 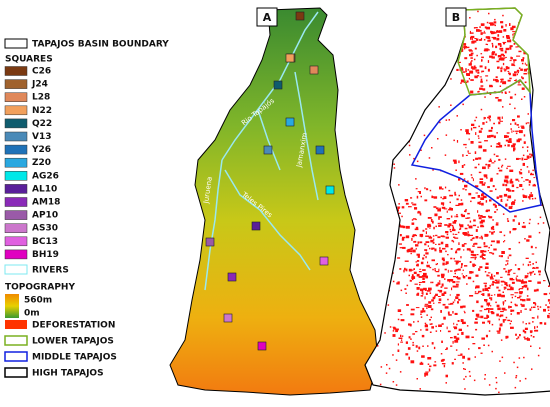 I want to click on legend-label: N22, so click(x=42, y=111).